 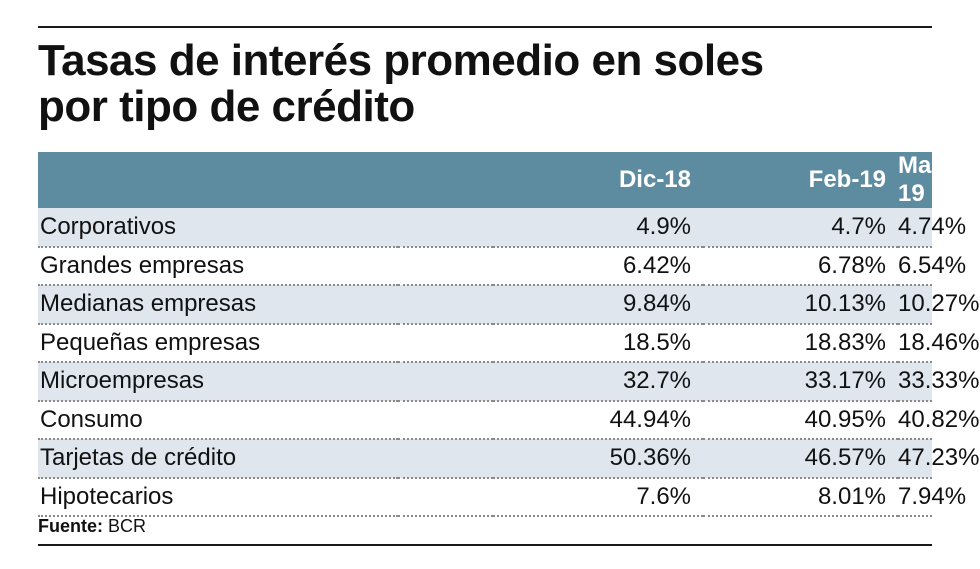 I want to click on column-header-dic-18: Dic-18, so click(x=655, y=179).